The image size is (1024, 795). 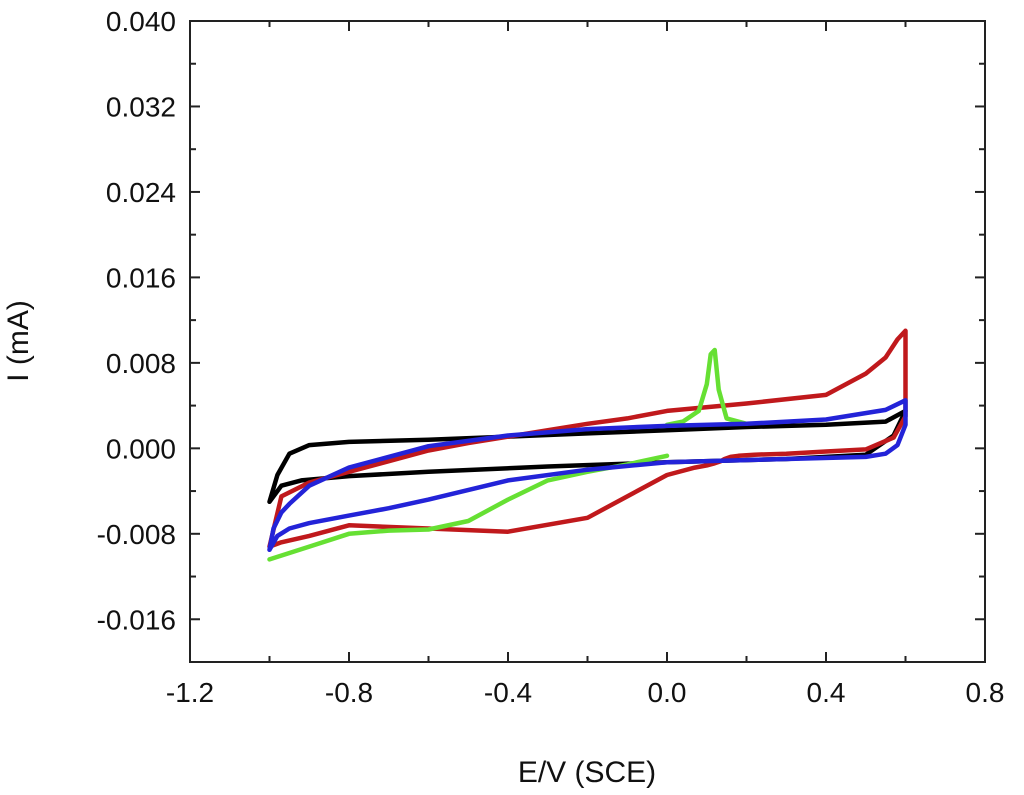 I want to click on x-tick-label: 0.4, so click(x=826, y=692).